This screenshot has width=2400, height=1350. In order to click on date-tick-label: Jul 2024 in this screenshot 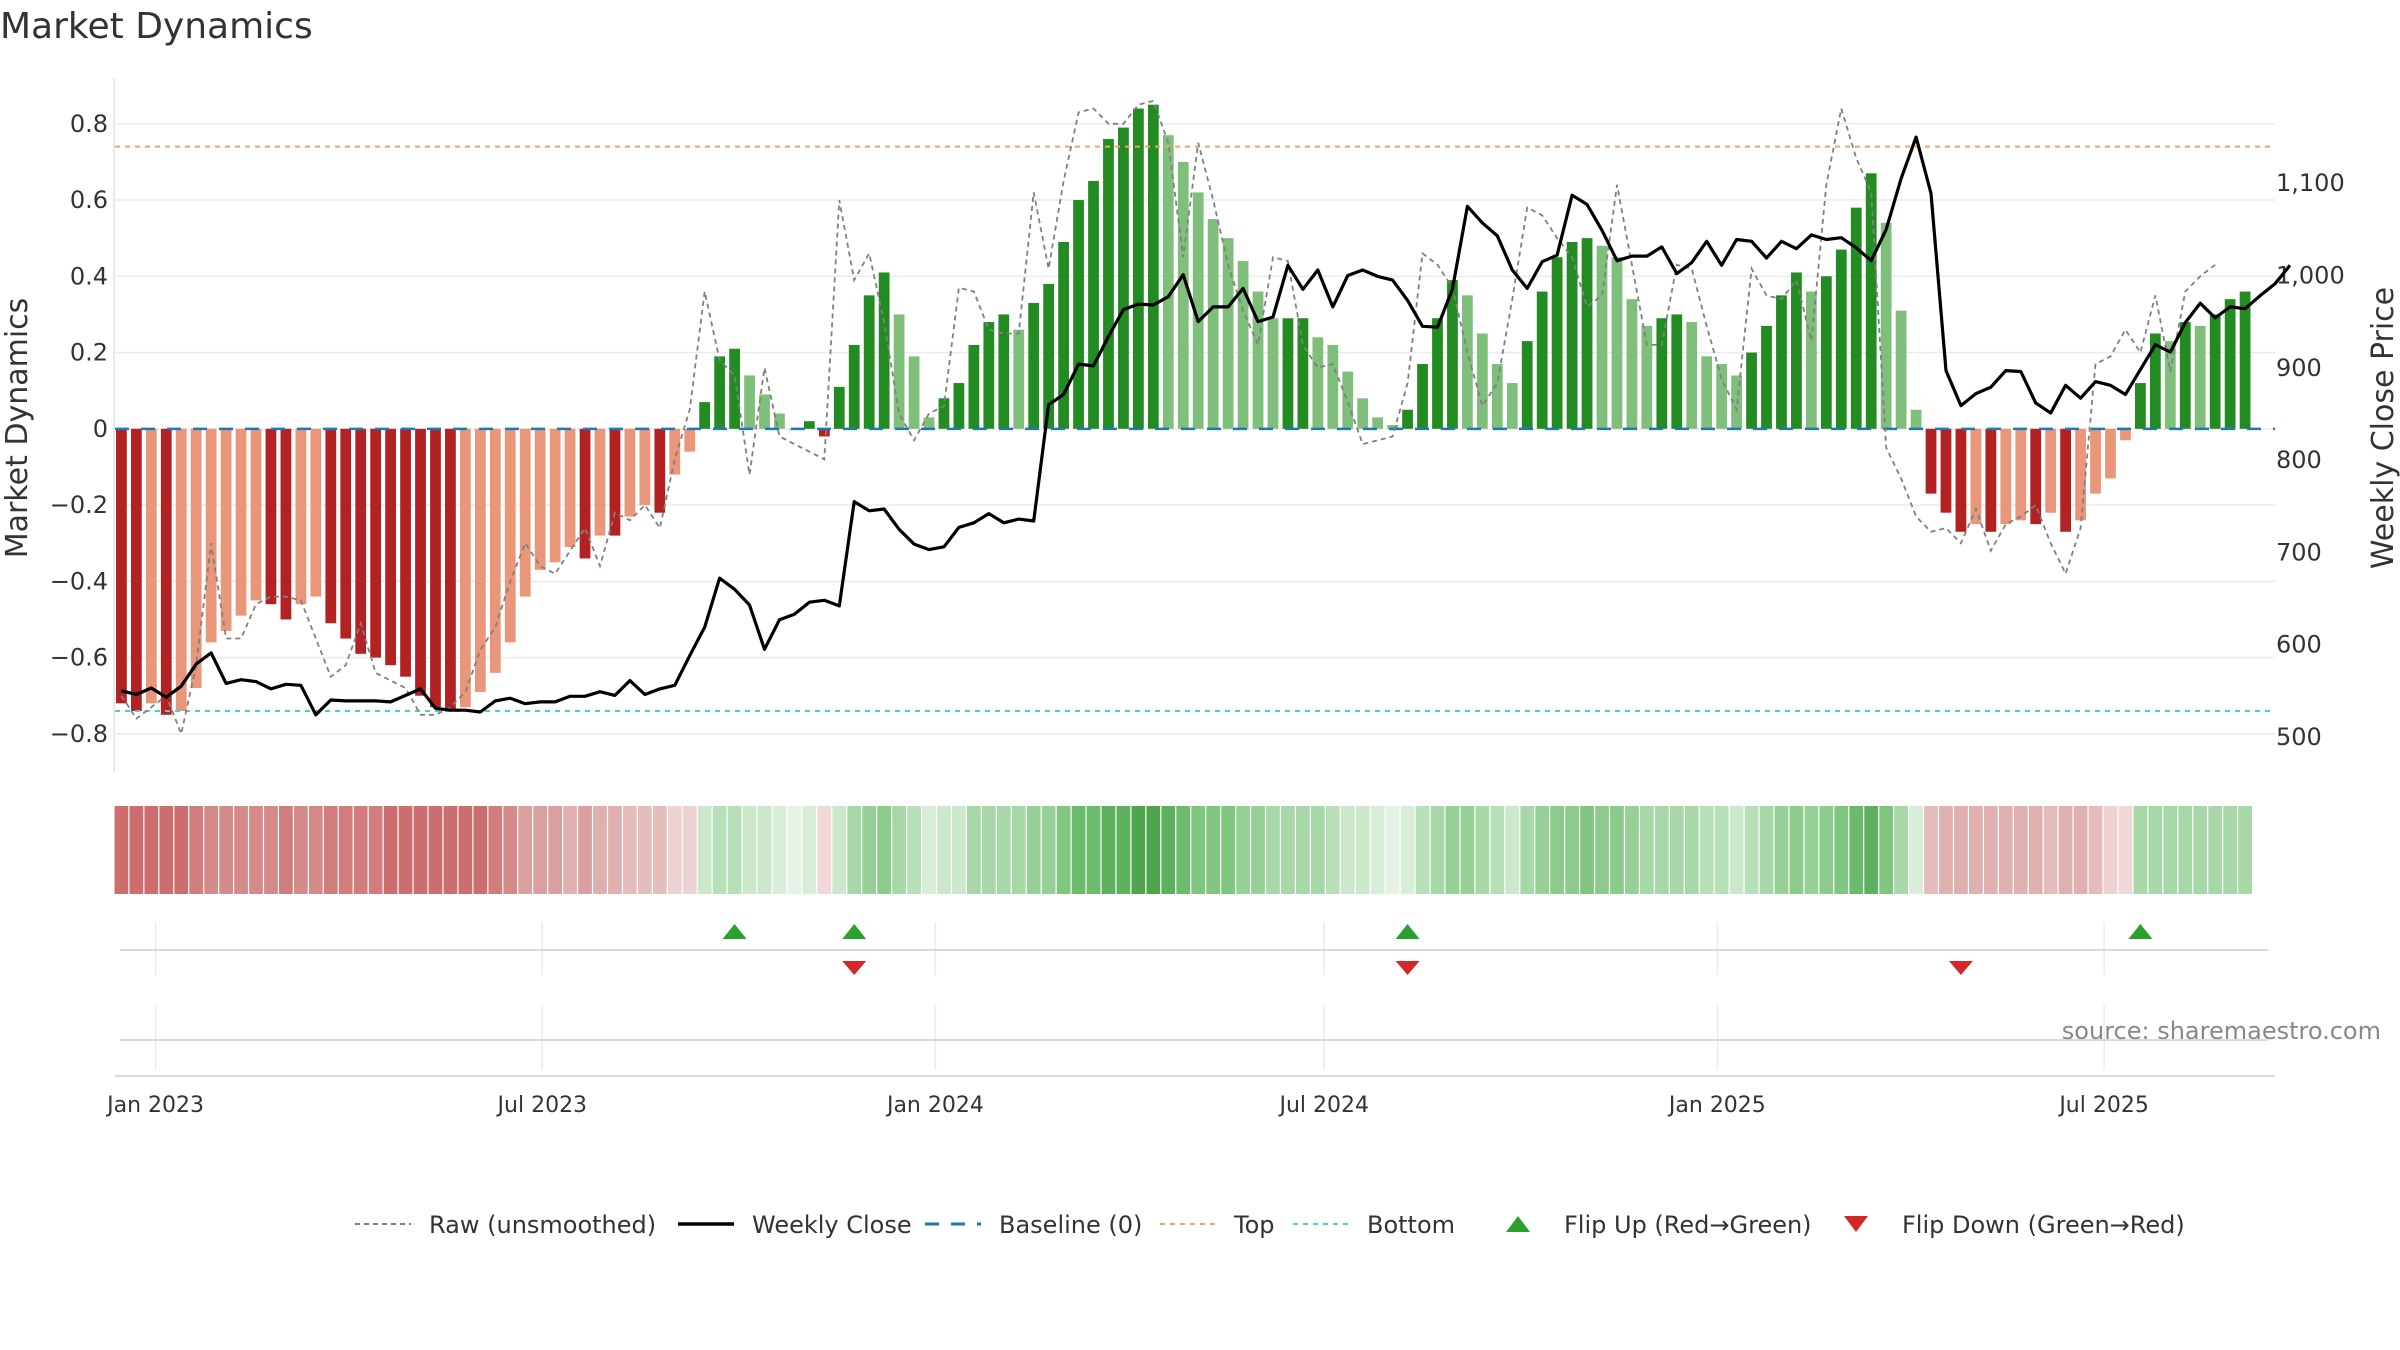, I will do `click(1323, 1105)`.